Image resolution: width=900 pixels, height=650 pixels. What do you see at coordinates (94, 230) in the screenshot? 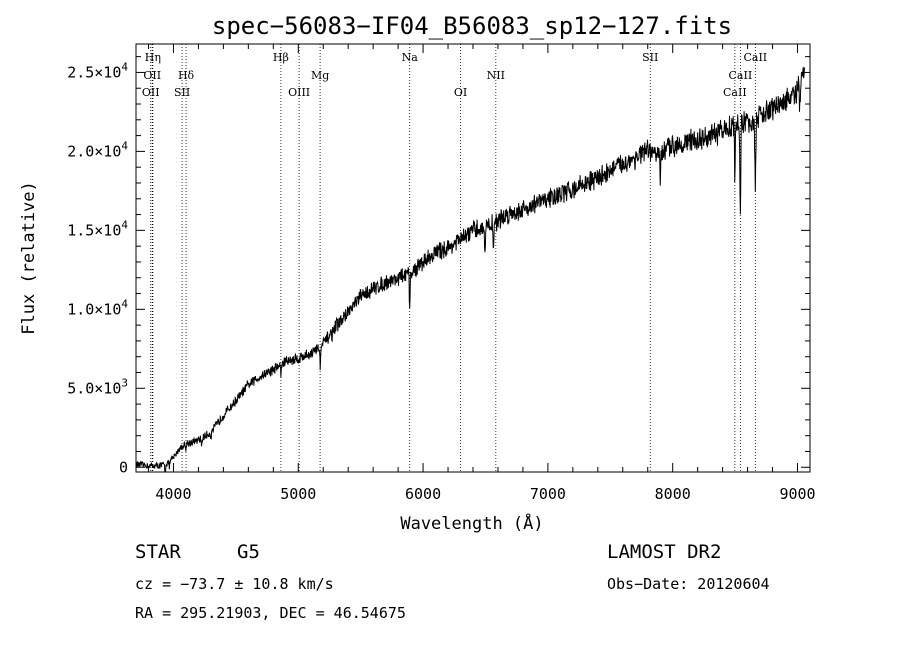
I see `y-tick-mantissa-3: 1.5×10` at bounding box center [94, 230].